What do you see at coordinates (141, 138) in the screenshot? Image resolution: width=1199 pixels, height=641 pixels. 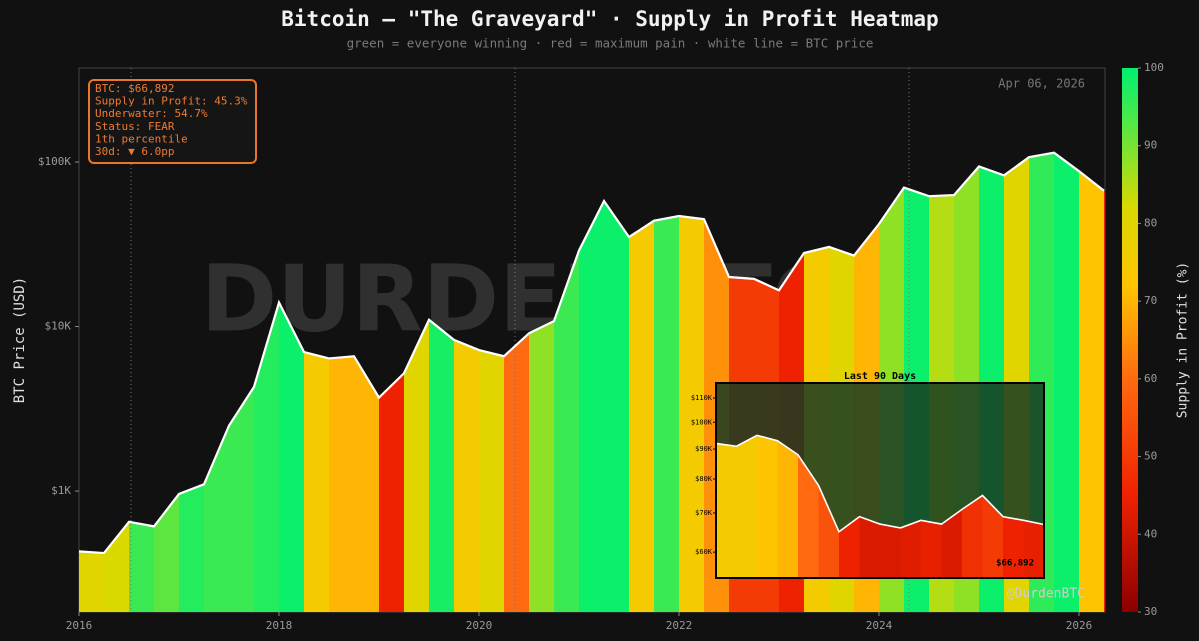 I see `info-line: 1th percentile` at bounding box center [141, 138].